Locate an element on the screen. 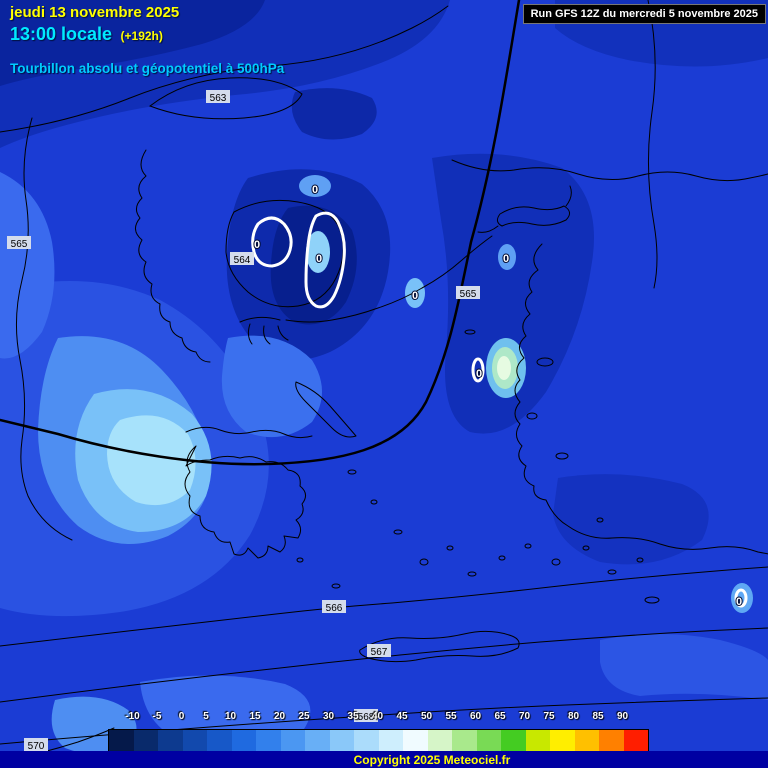 This screenshot has width=768, height=768. height-contour-label: 567 is located at coordinates (379, 651).